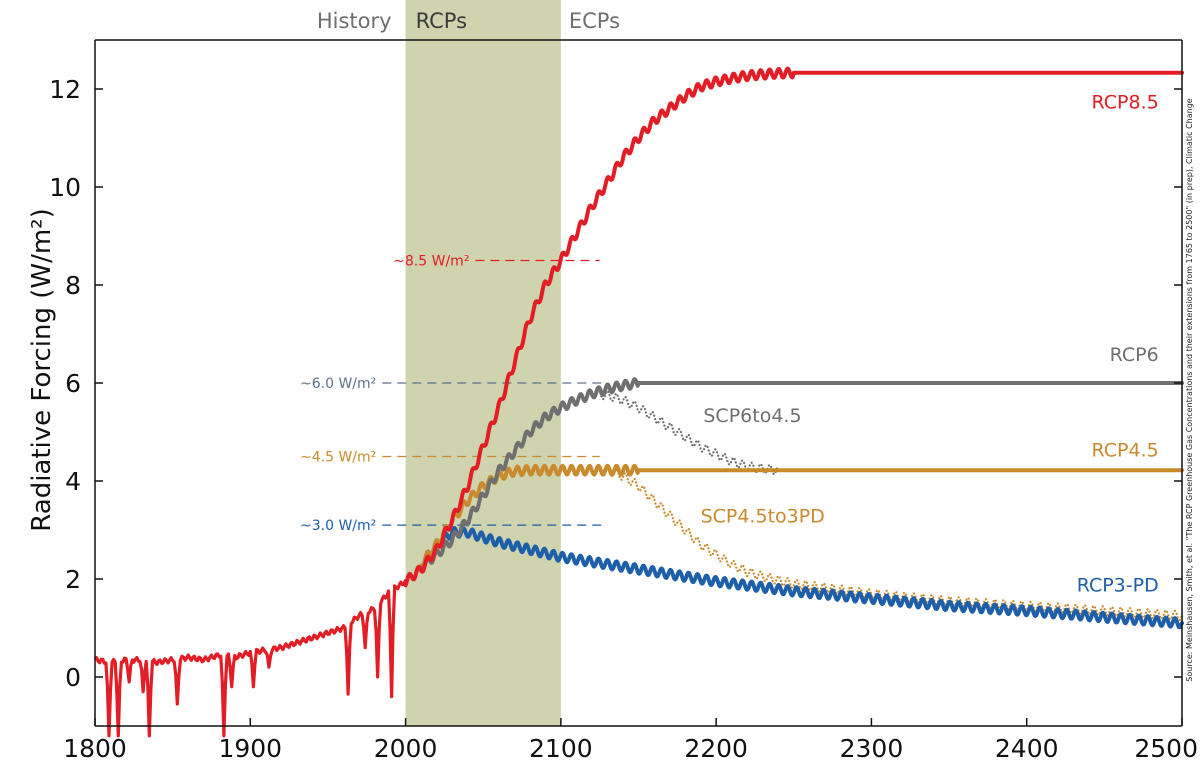 The height and width of the screenshot is (768, 1200). I want to click on series-label-rcp3-pd: RCP3-PD, so click(1118, 585).